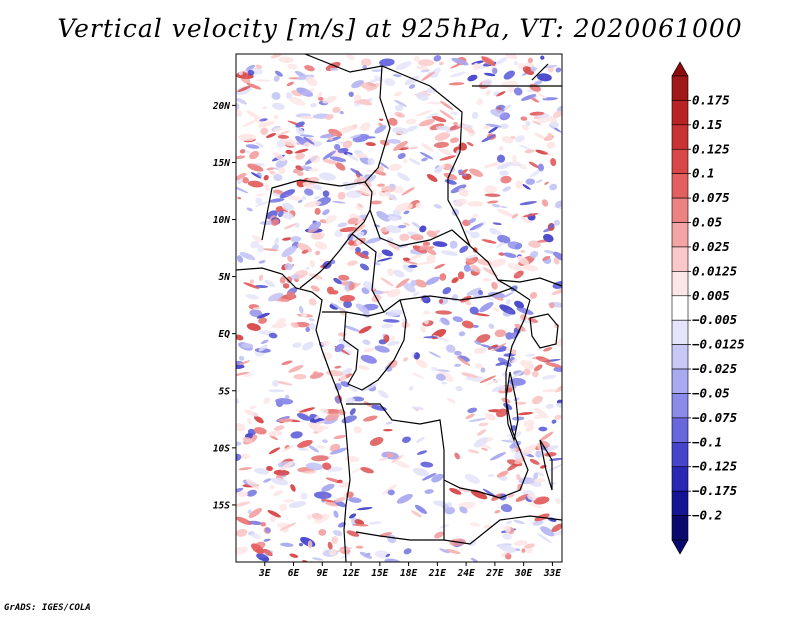 This screenshot has width=800, height=618. I want to click on lon-tick-label: 12E, so click(350, 573).